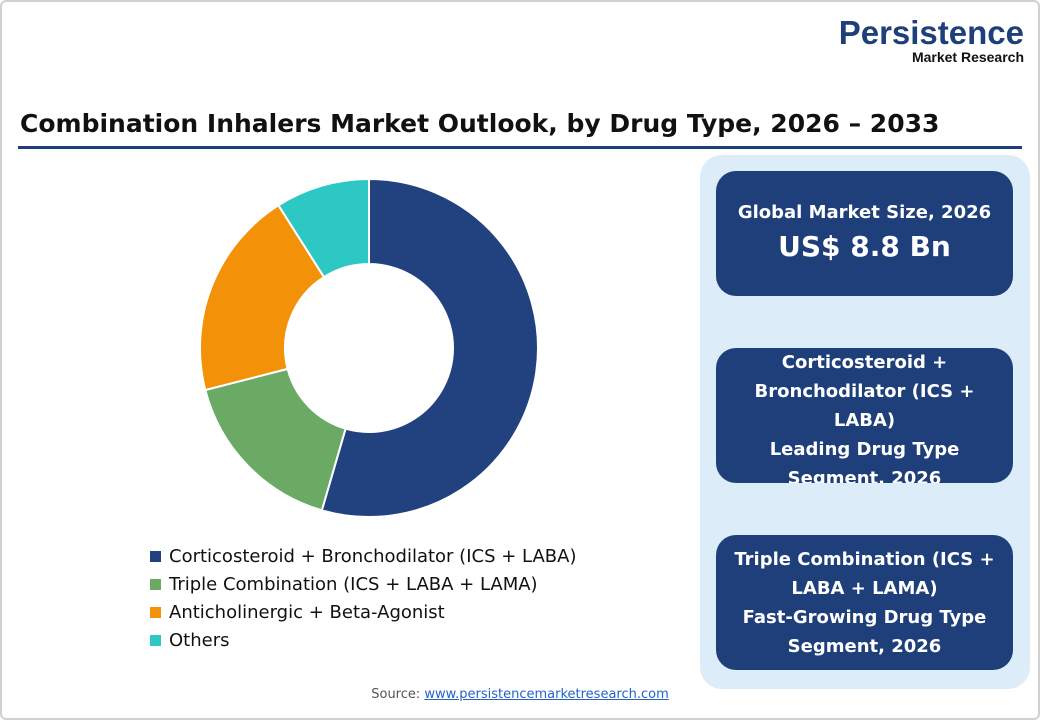 This screenshot has width=1040, height=720. Describe the element at coordinates (199, 640) in the screenshot. I see `legend-label: Others` at that location.